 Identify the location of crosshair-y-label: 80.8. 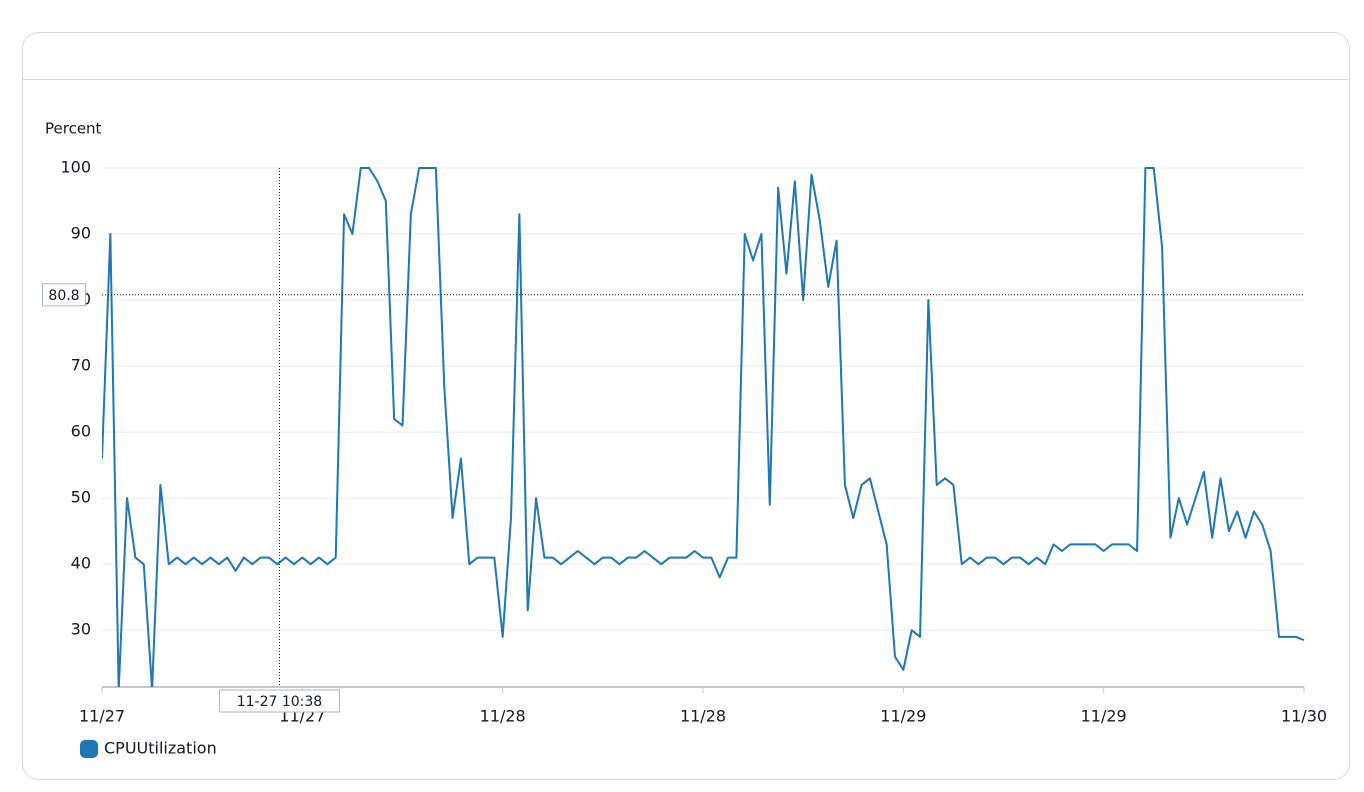
(63, 296).